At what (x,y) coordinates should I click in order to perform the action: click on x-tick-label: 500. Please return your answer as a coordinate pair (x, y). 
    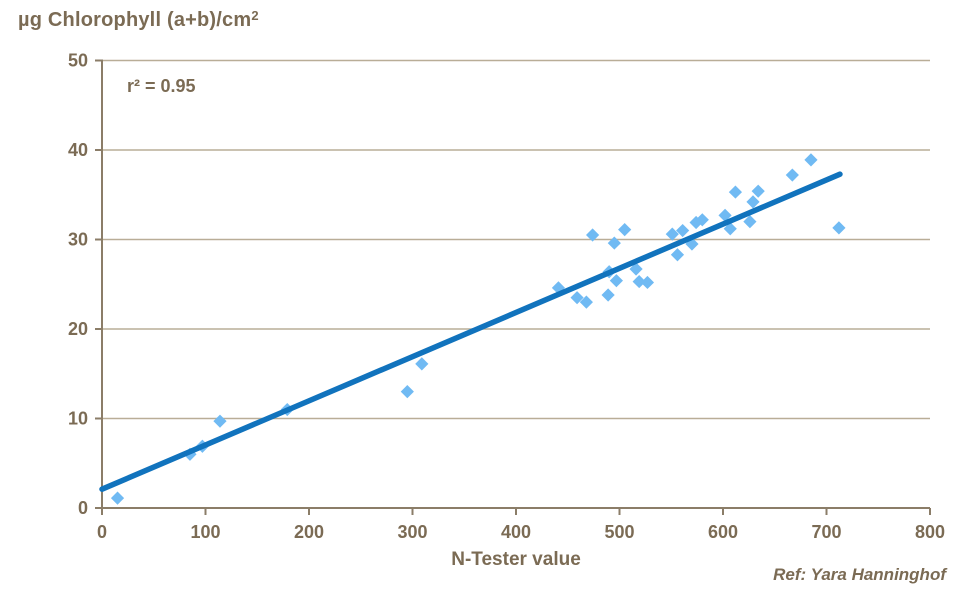
    Looking at the image, I should click on (619, 532).